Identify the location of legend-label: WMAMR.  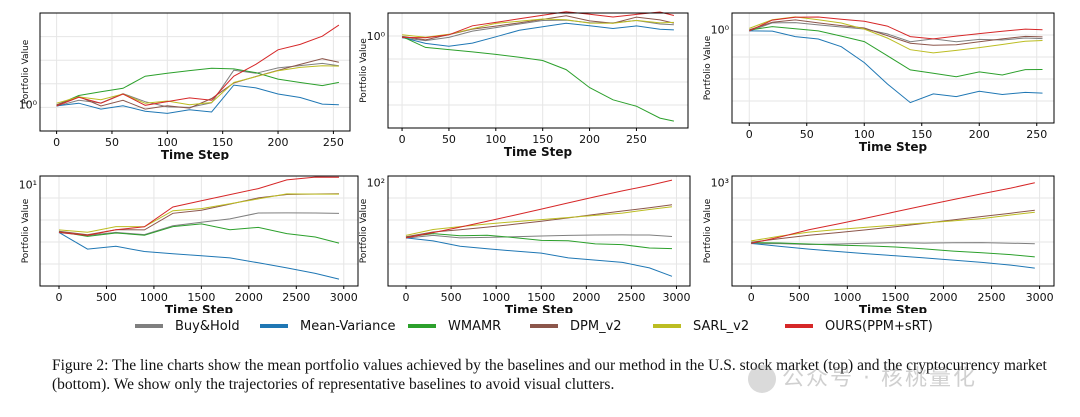
(475, 326).